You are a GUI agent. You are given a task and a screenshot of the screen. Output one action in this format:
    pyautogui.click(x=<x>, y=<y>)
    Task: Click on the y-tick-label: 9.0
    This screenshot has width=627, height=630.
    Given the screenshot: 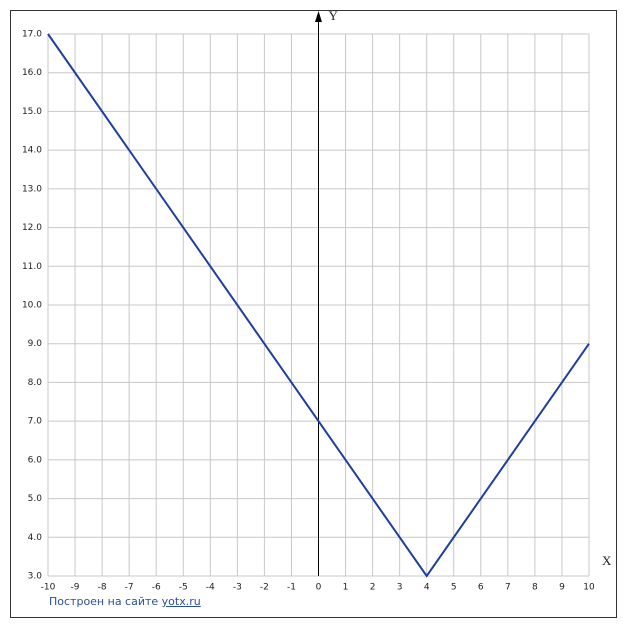 What is the action you would take?
    pyautogui.click(x=35, y=344)
    